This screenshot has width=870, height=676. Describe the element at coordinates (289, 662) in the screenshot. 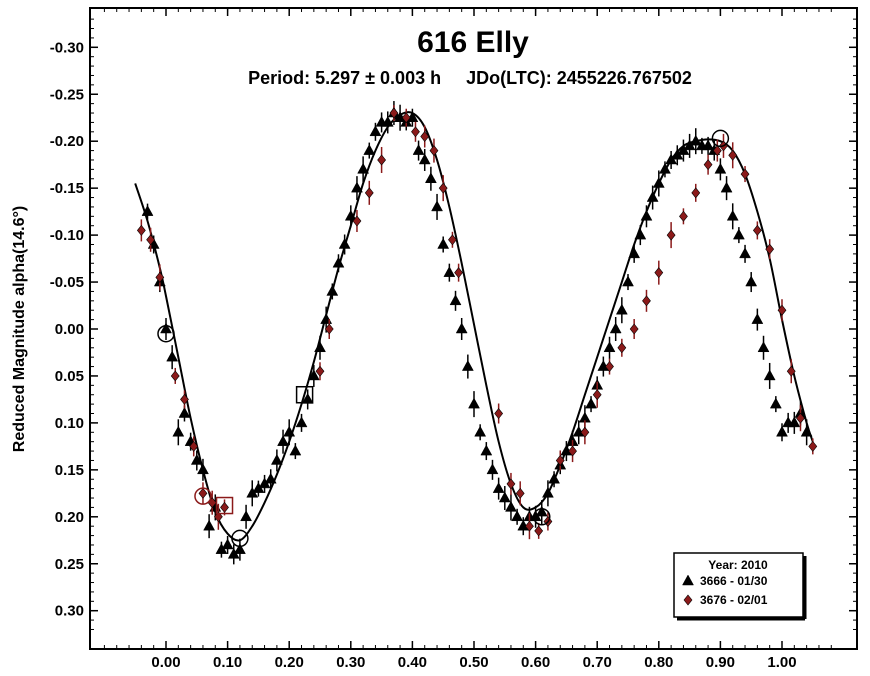

I see `x-tick-label: 0.20` at that location.